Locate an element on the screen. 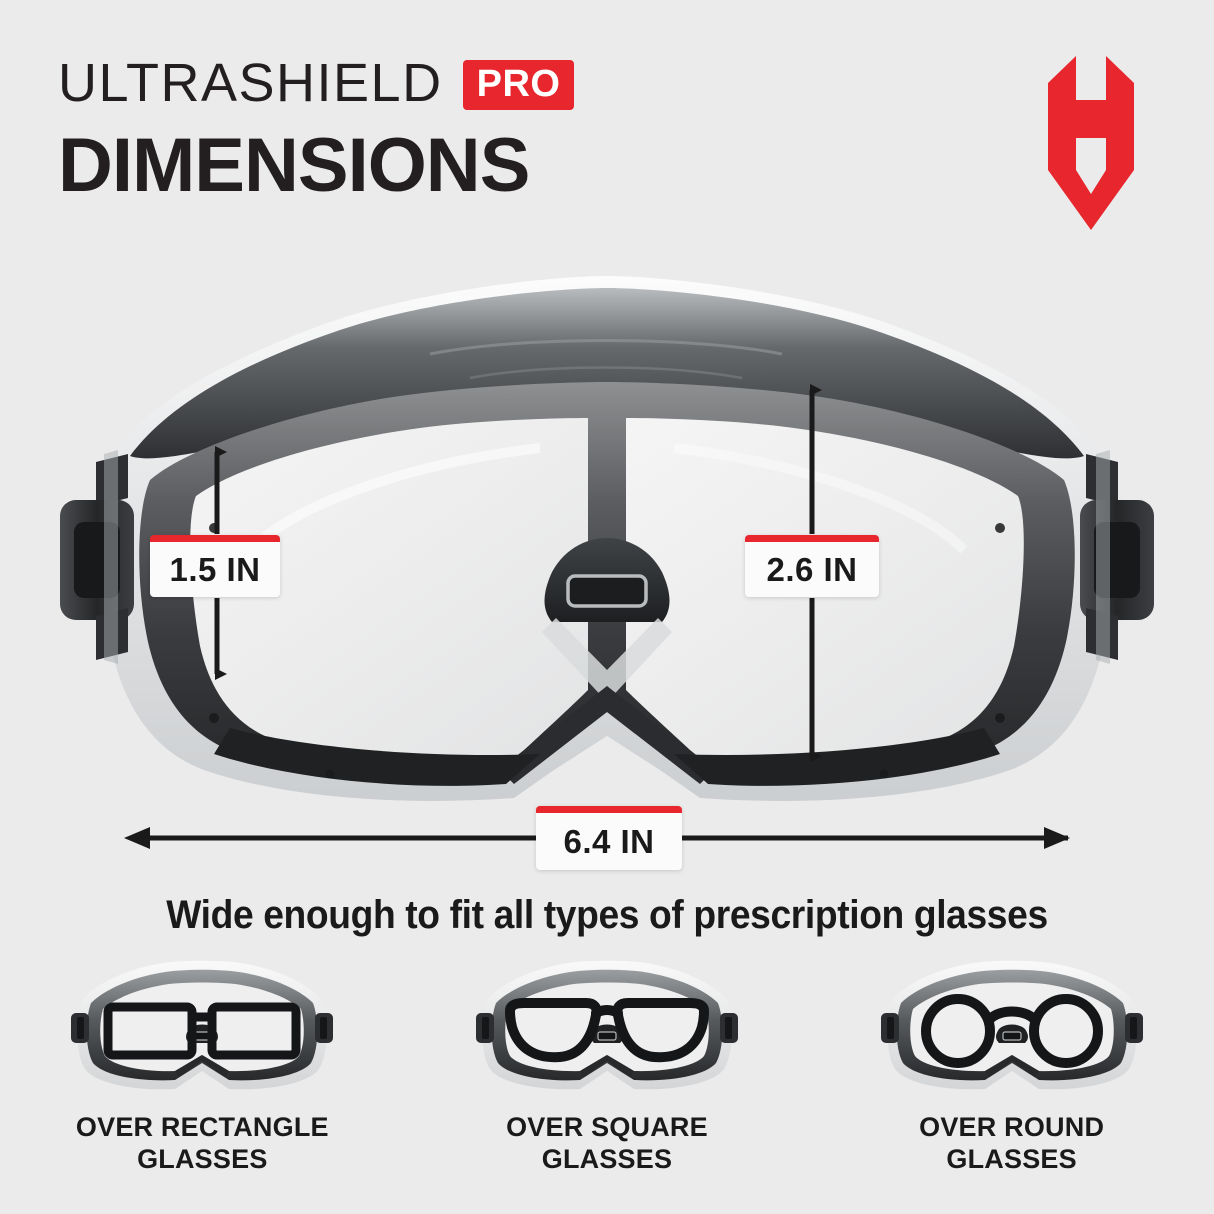  dimension-label-lens-height-right: 2.6 IN is located at coordinates (812, 566).